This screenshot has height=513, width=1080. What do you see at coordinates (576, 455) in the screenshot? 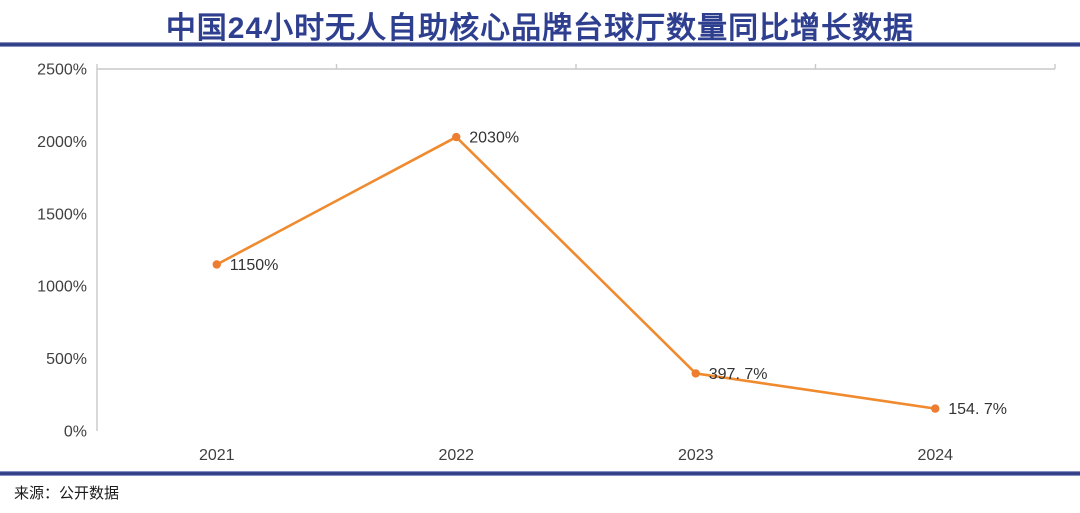
I see `x-axis-labels: 2021 2022 2023 2024` at bounding box center [576, 455].